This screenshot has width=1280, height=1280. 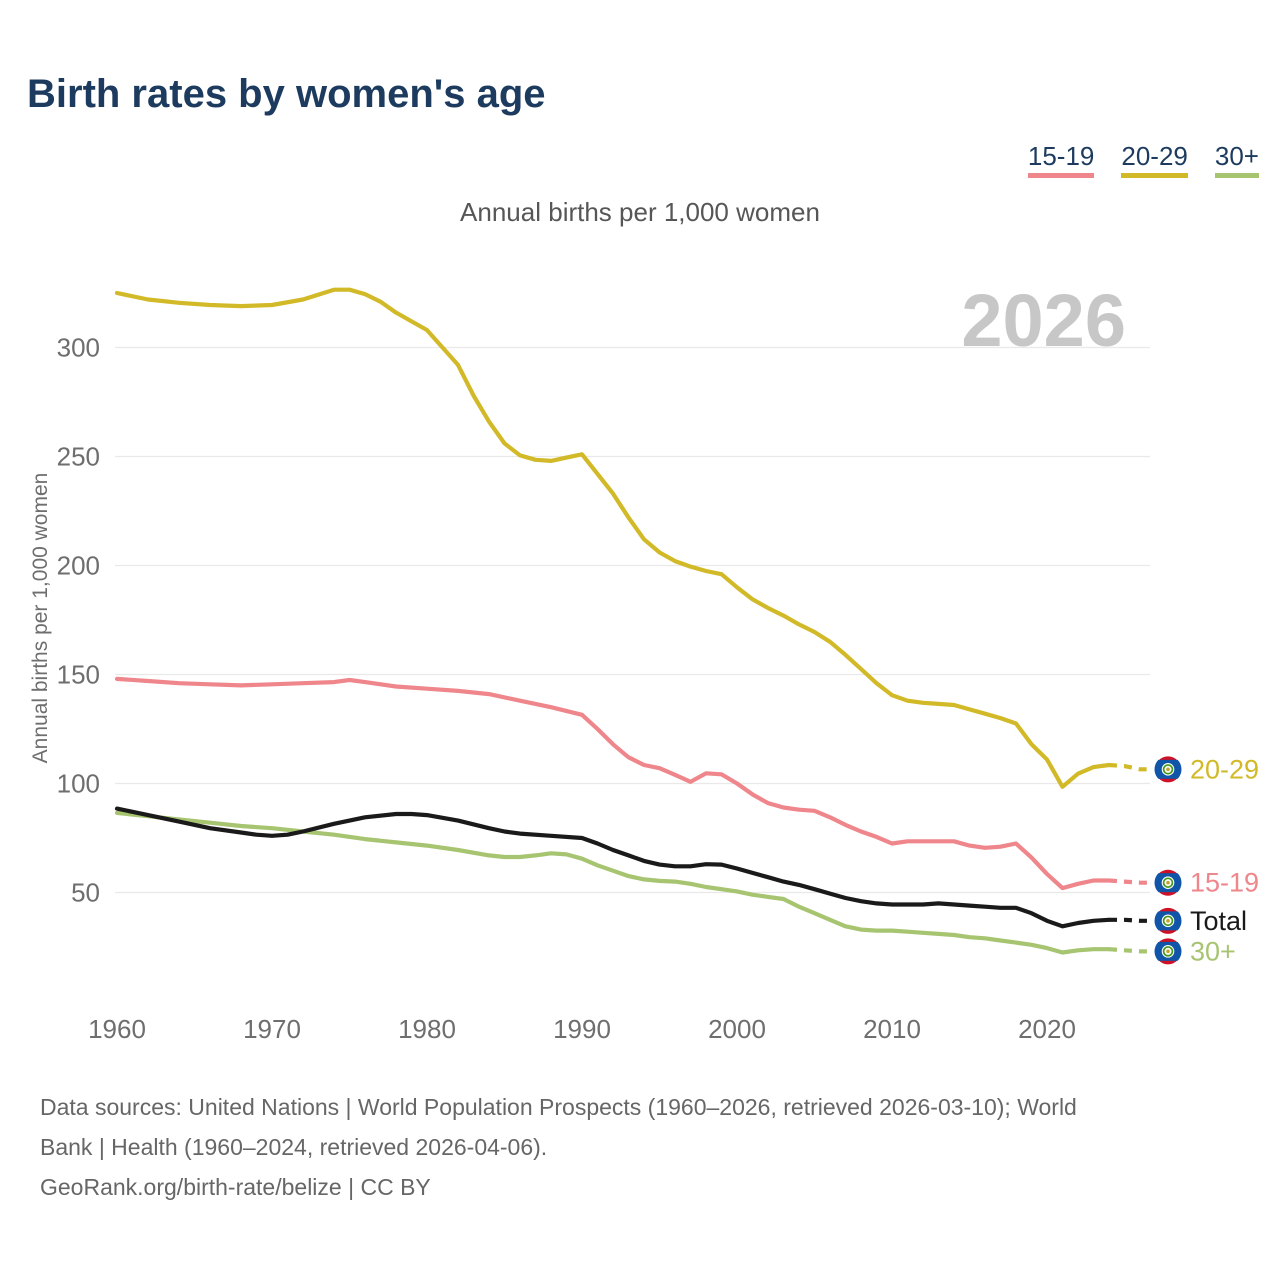 I want to click on legend-label: 15-19, so click(x=1061, y=156).